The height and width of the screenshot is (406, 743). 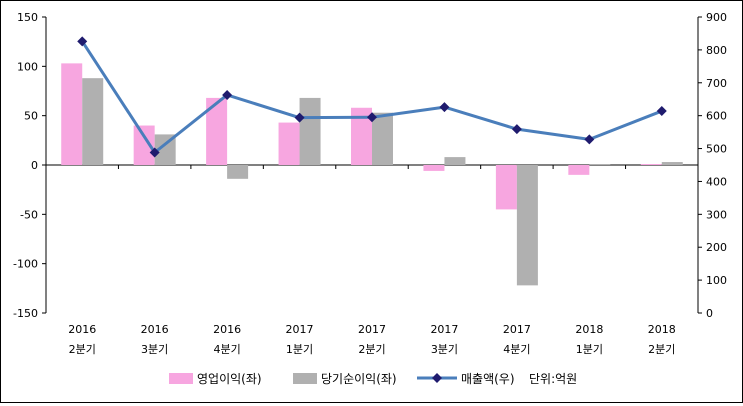 I want to click on legend-swatch-revenue-marker, so click(x=437, y=378).